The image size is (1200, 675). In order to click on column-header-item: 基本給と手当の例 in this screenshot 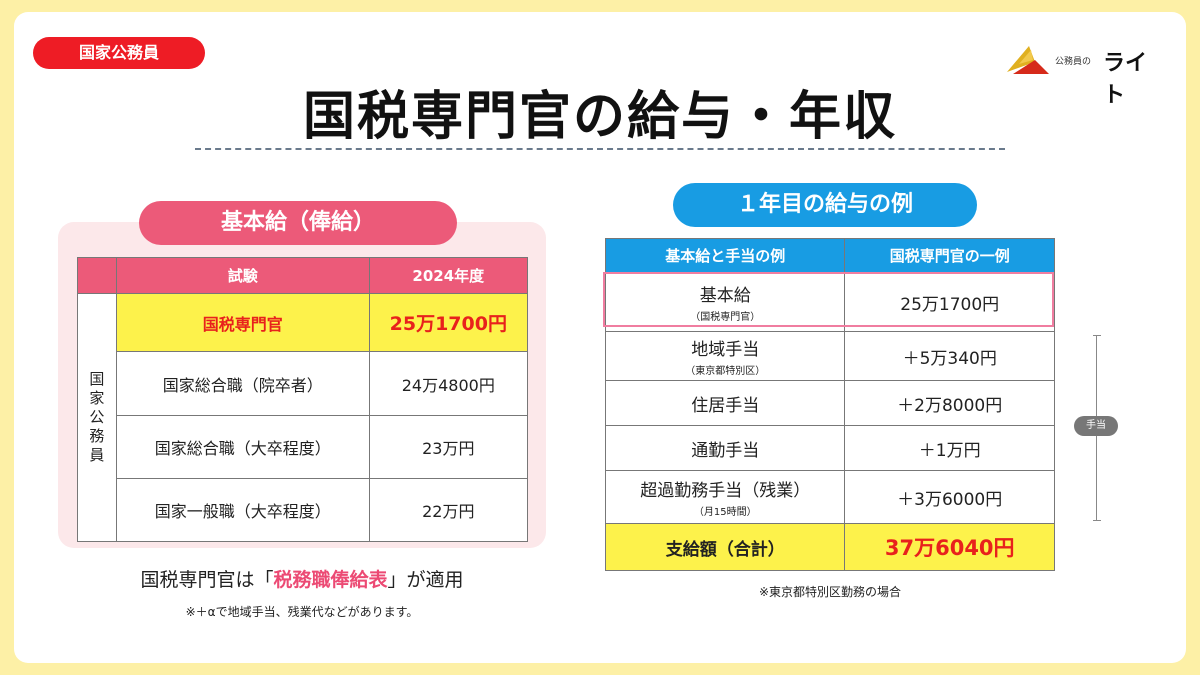, I will do `click(725, 255)`.